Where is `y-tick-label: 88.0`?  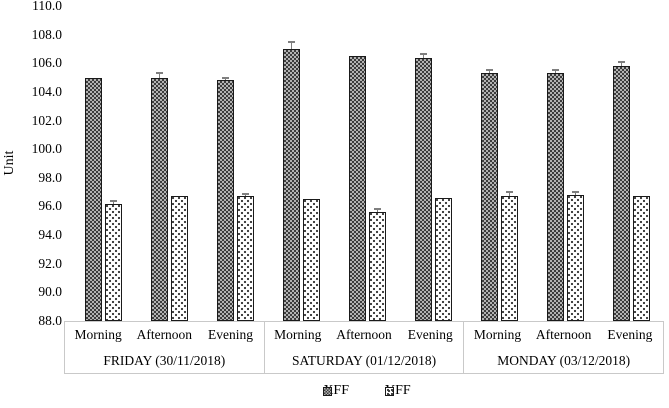 y-tick-label: 88.0 is located at coordinates (50, 320).